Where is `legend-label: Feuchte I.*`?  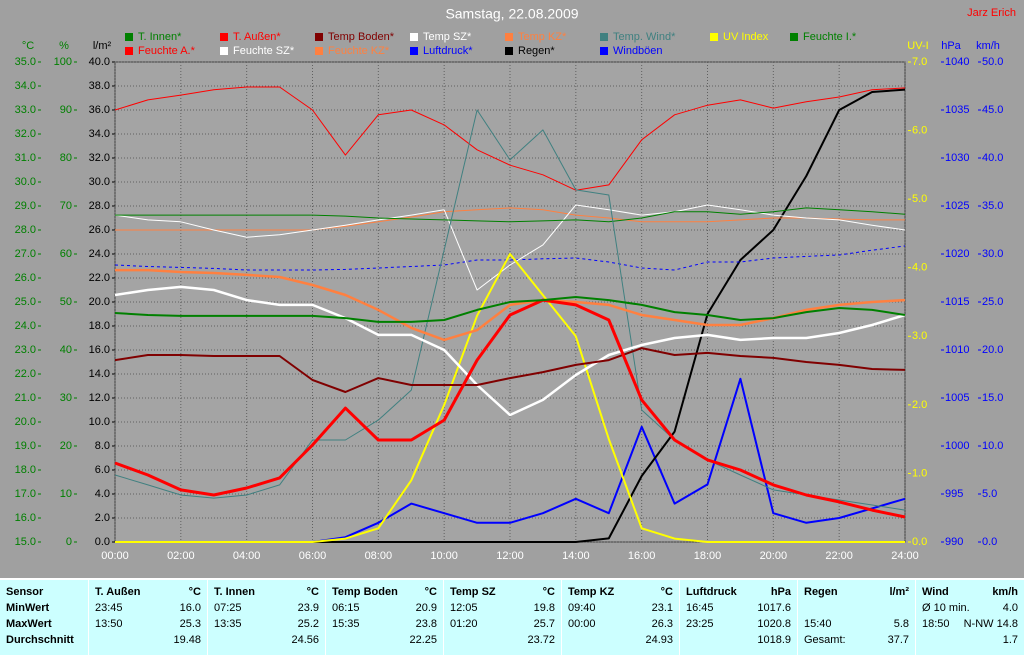 legend-label: Feuchte I.* is located at coordinates (830, 37).